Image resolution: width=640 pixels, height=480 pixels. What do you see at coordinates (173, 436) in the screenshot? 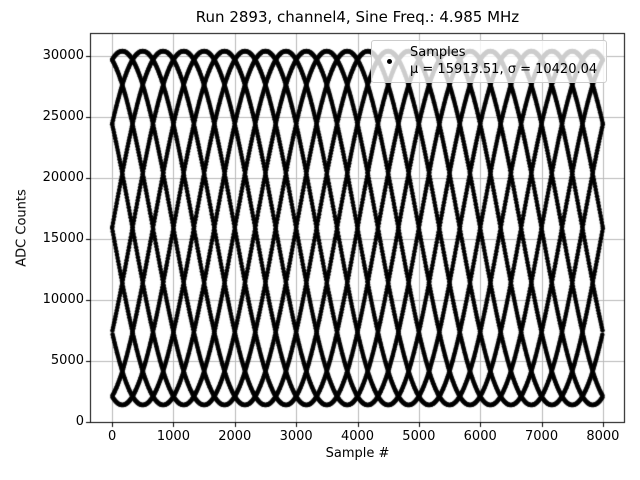
I see `x-tick-label: 1000` at bounding box center [173, 436].